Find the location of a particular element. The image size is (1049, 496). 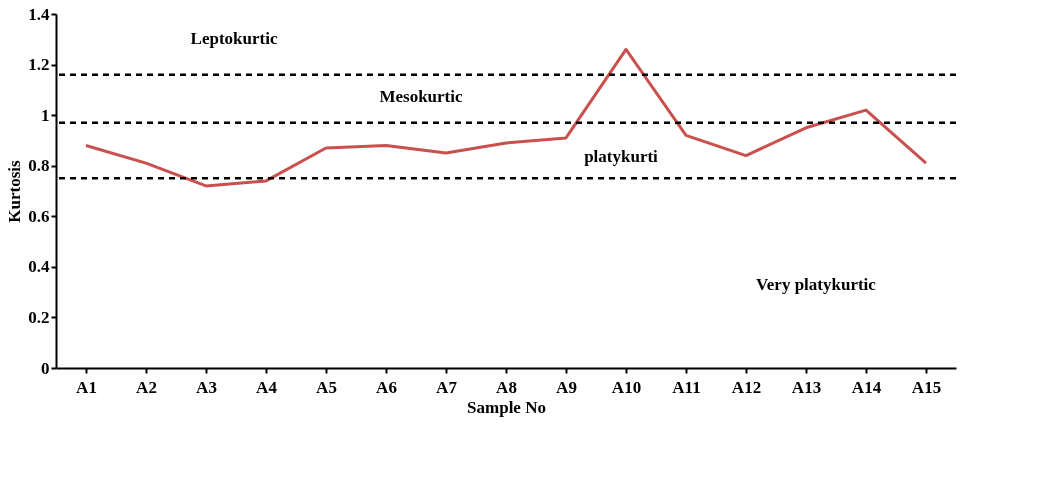

y-tick-label: 1 is located at coordinates (45, 115).